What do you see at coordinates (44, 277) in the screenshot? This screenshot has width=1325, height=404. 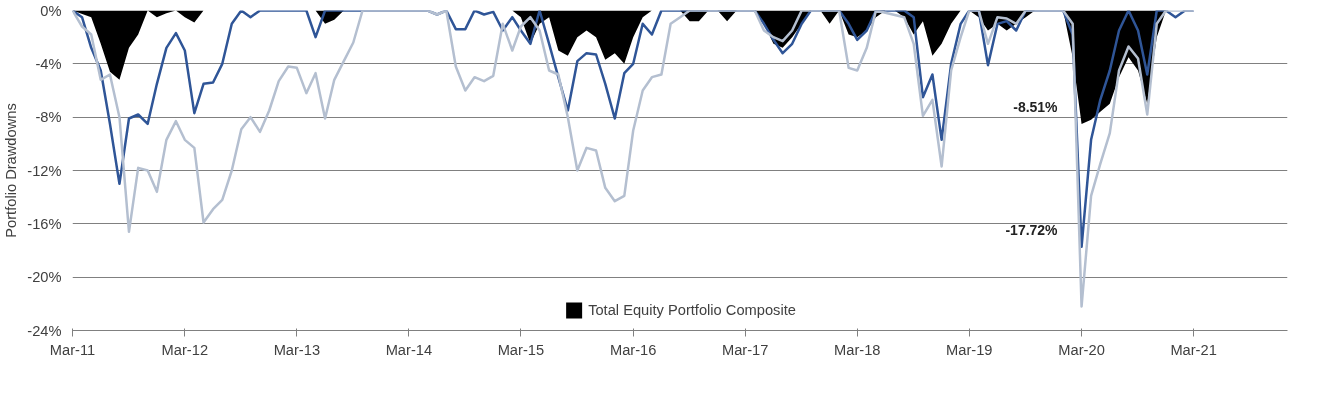 I see `y-tick-label: -20%` at bounding box center [44, 277].